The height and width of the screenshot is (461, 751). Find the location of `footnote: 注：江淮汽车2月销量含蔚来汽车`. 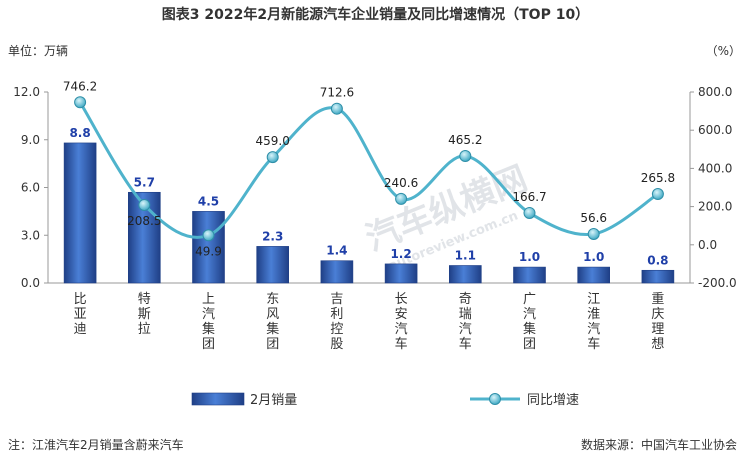

footnote: 注：江淮汽车2月销量含蔚来汽车 is located at coordinates (96, 445).